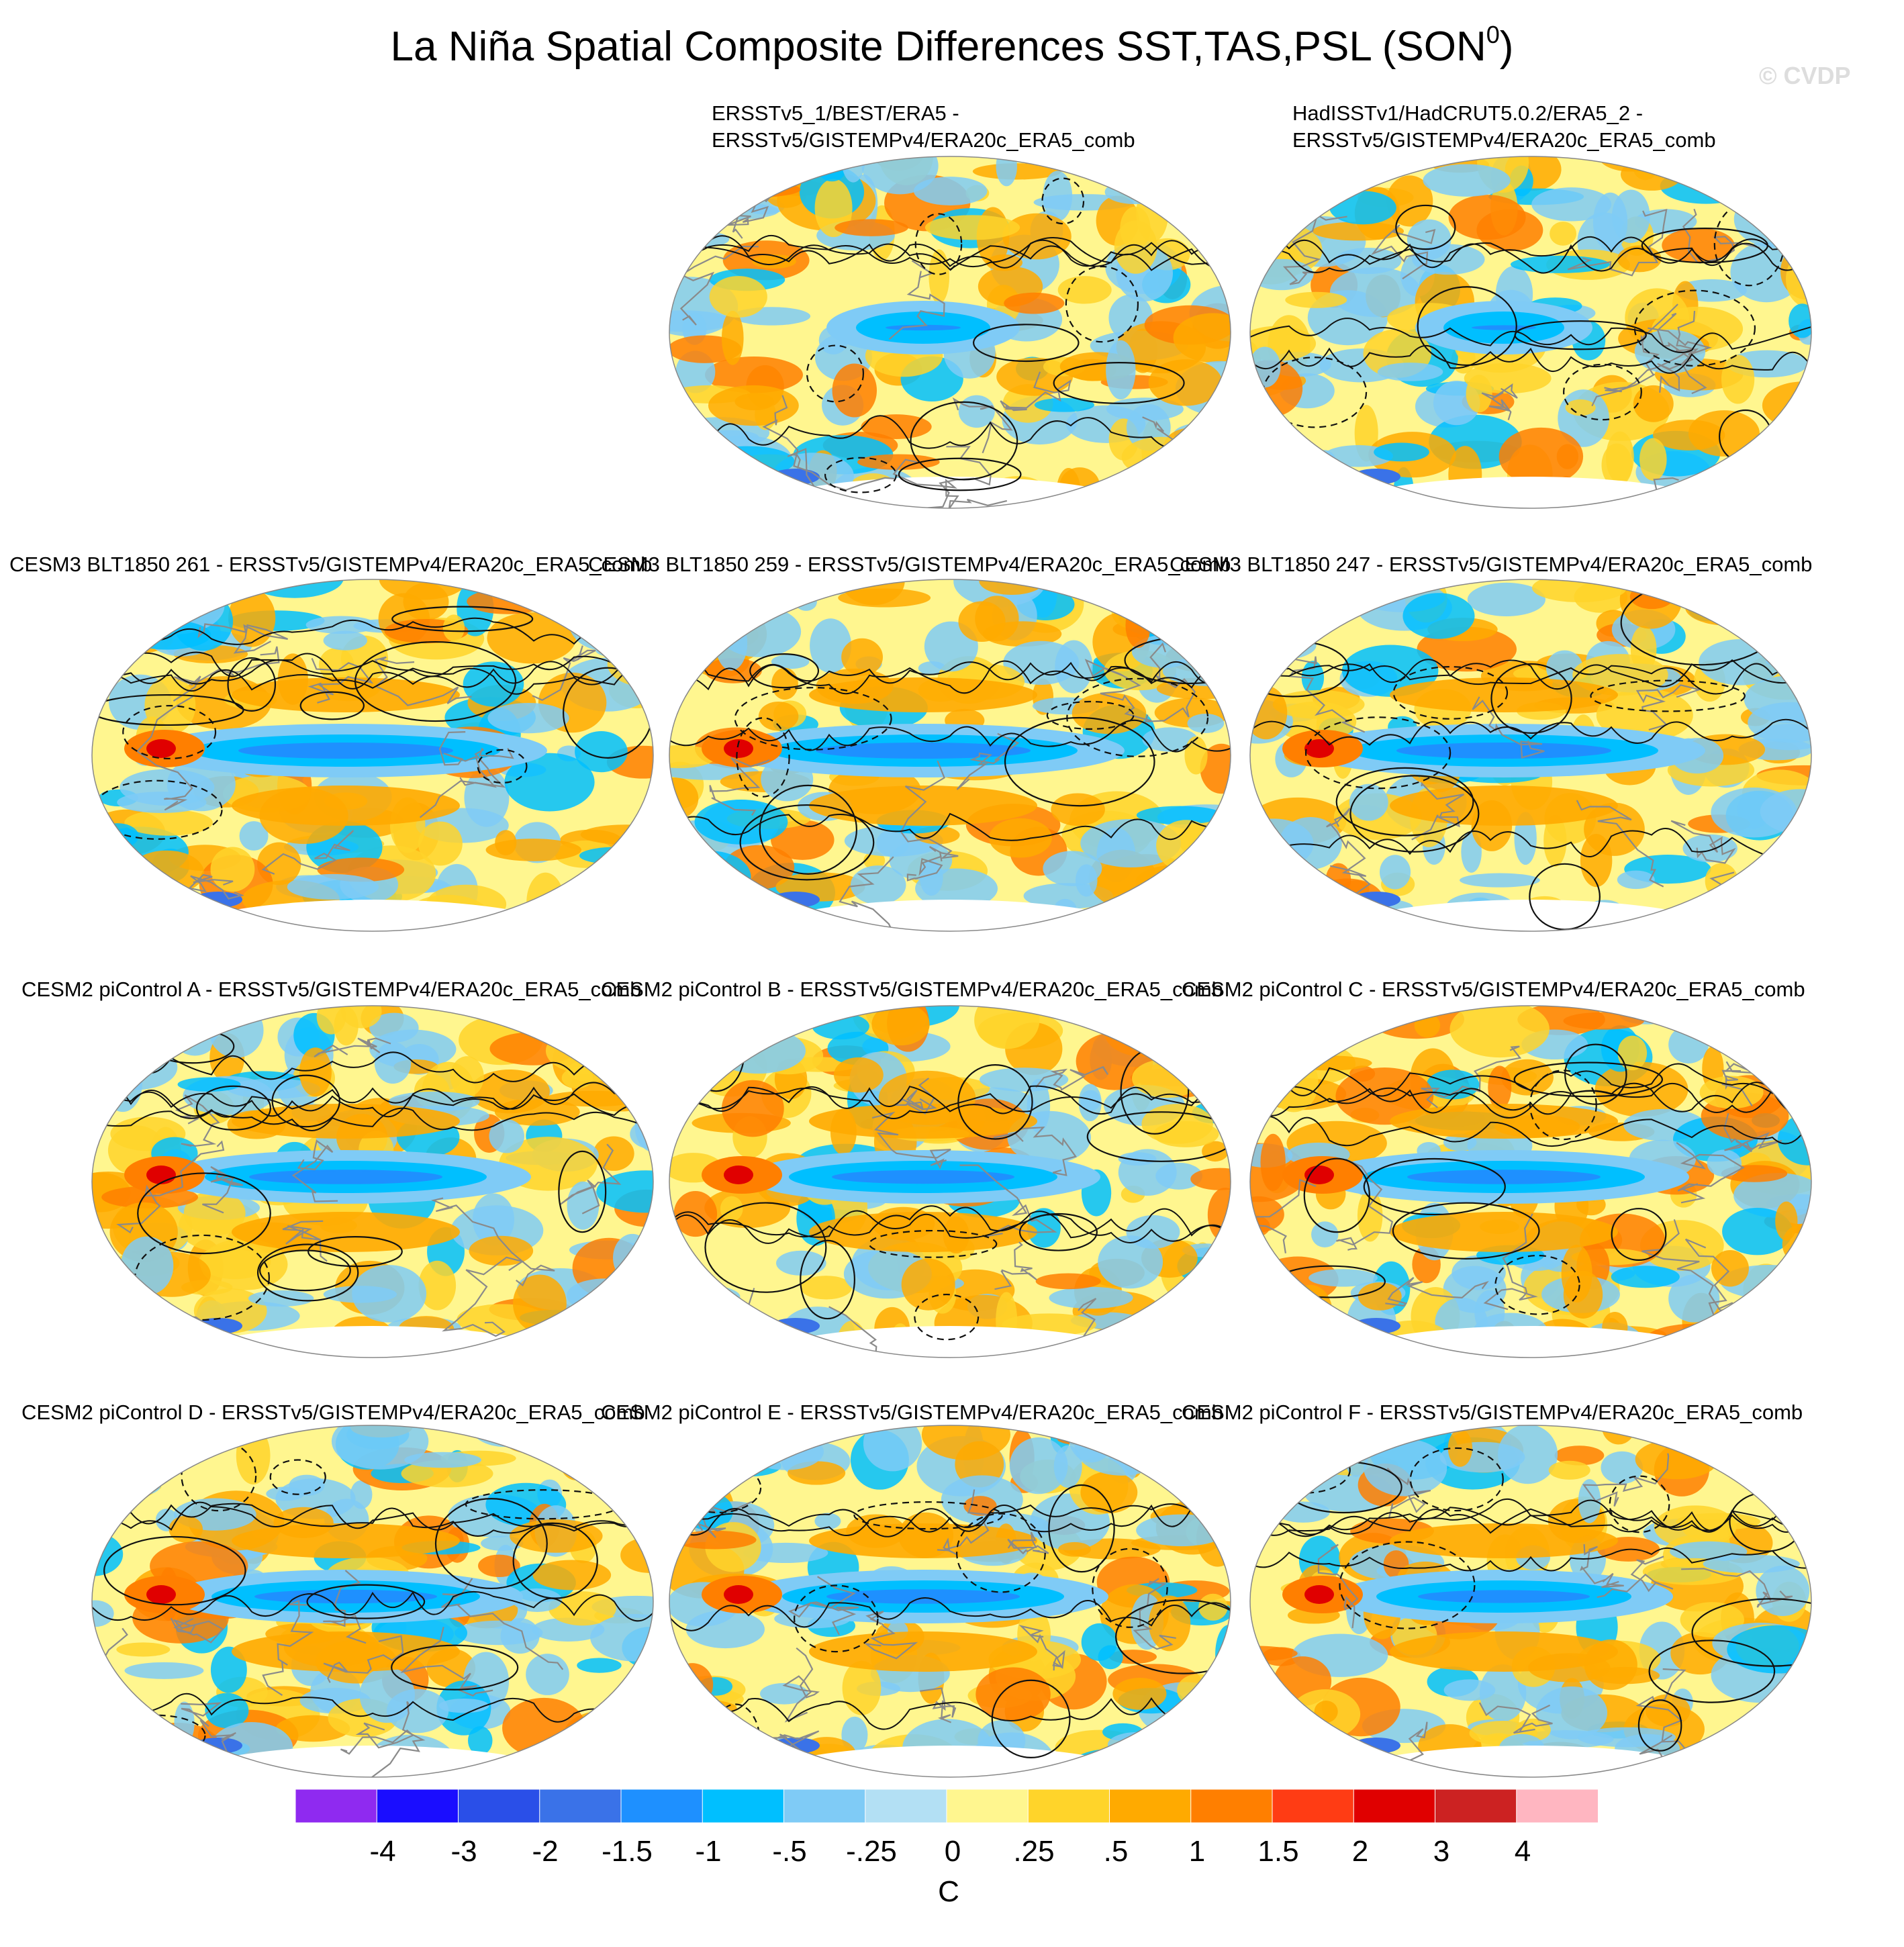 The width and height of the screenshot is (1904, 1947). What do you see at coordinates (372, 755) in the screenshot?
I see `map-field` at bounding box center [372, 755].